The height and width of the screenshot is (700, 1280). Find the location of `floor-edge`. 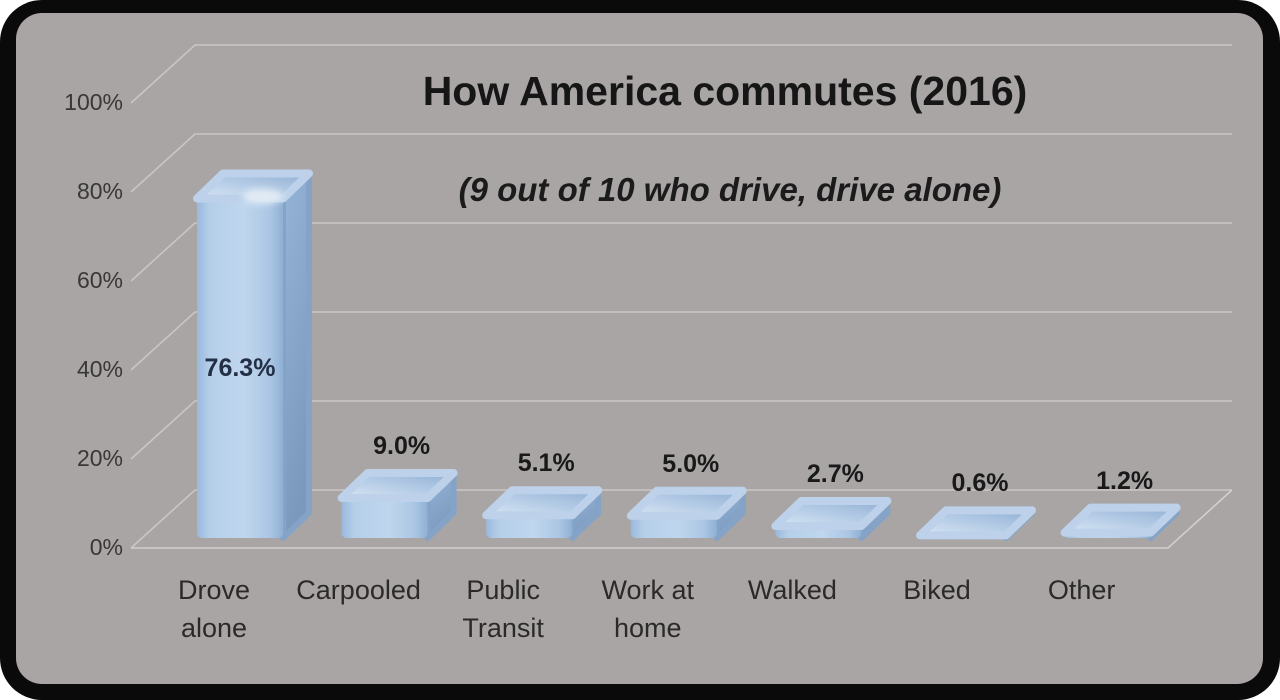

floor-edge is located at coordinates (682, 519).